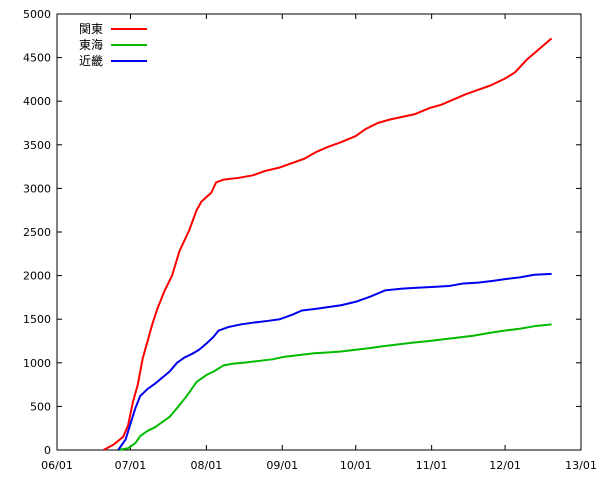 This screenshot has height=480, width=600. What do you see at coordinates (37, 363) in the screenshot?
I see `y-tick-label: 1000` at bounding box center [37, 363].